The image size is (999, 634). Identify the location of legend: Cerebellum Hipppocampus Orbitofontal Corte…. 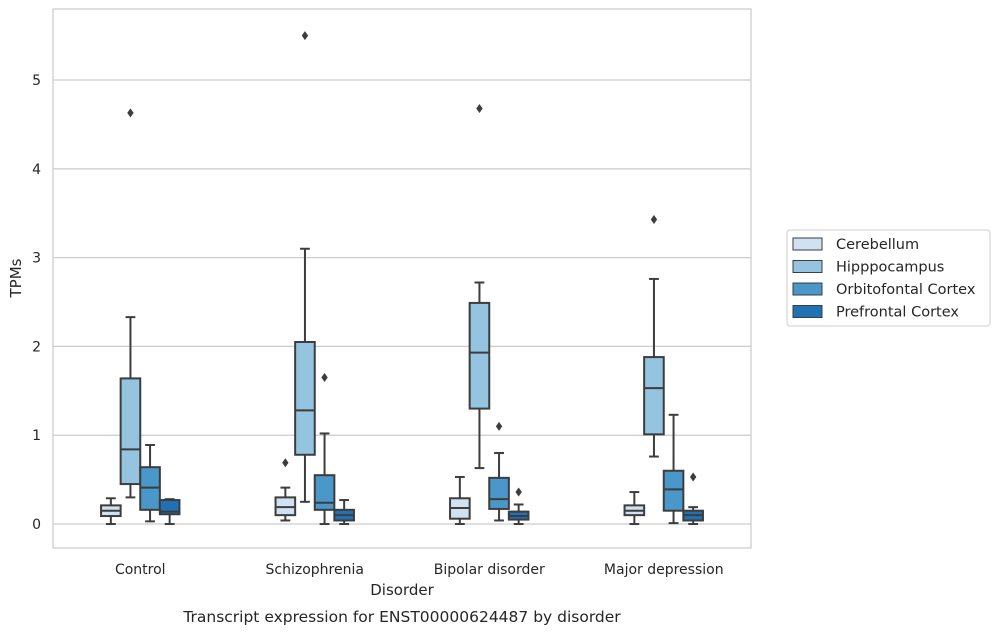
(888, 278).